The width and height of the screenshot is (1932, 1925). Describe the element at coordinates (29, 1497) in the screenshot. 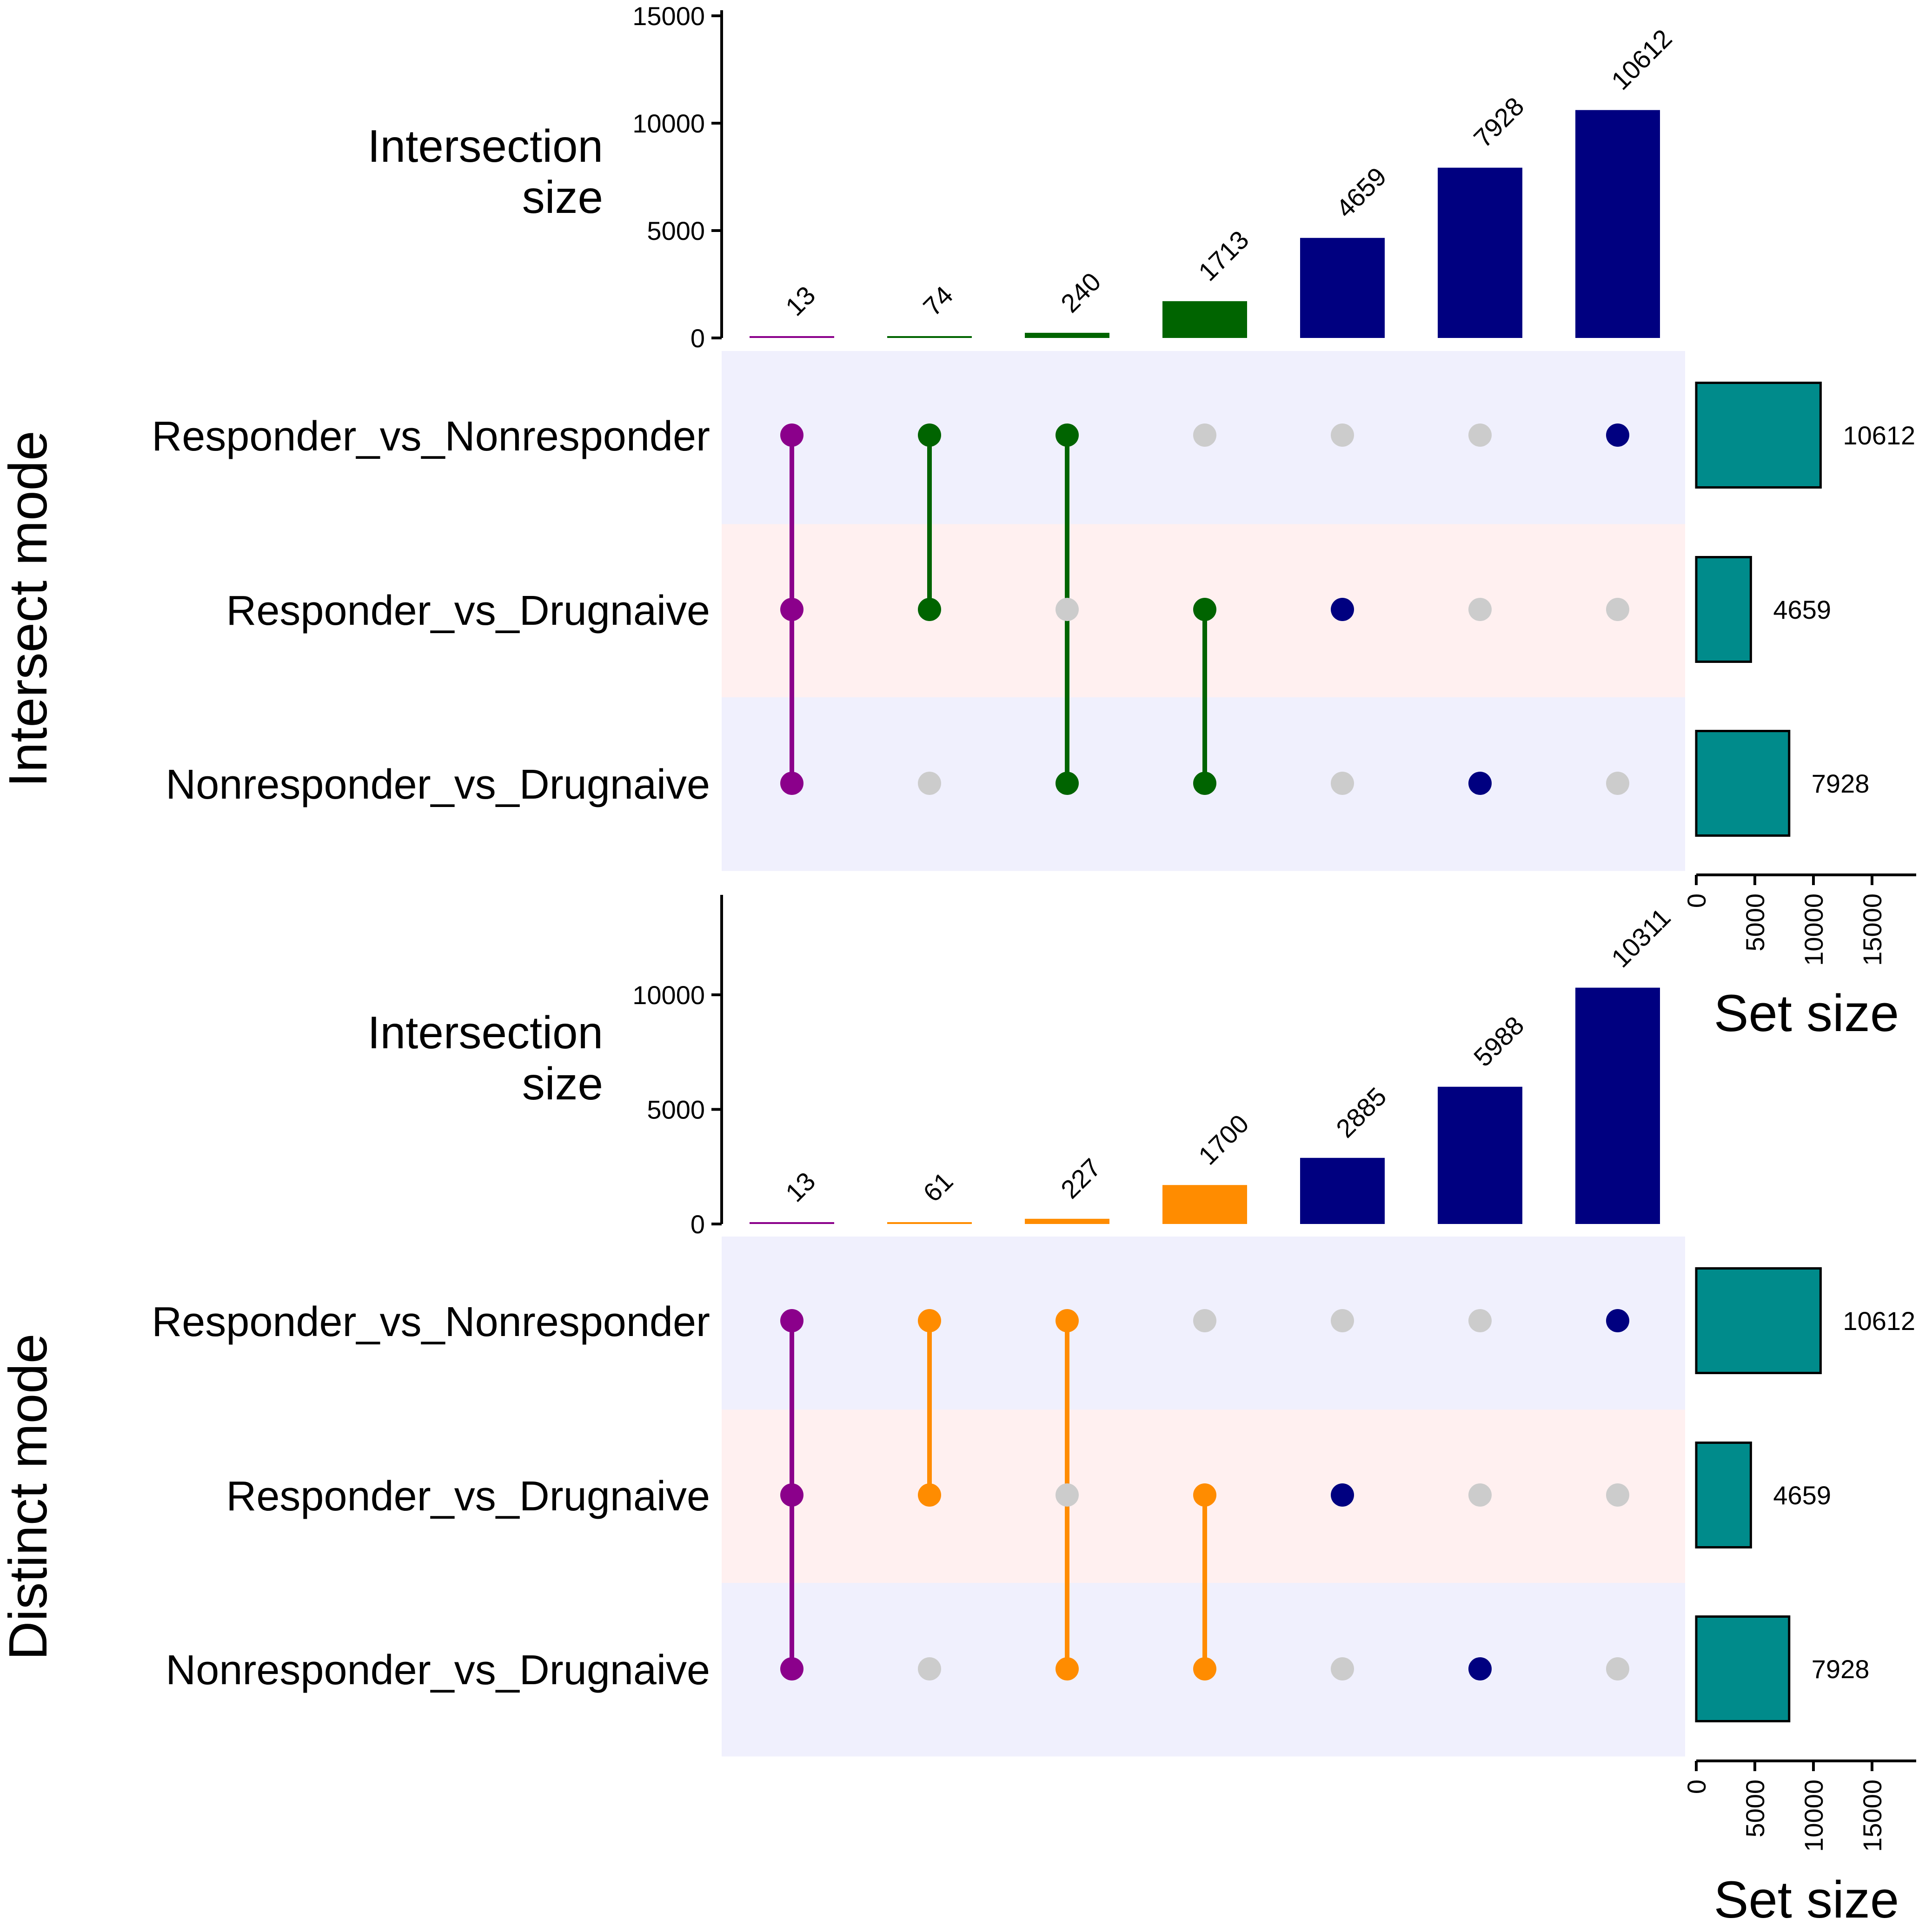

I see `mode-label: Distinct mode` at that location.